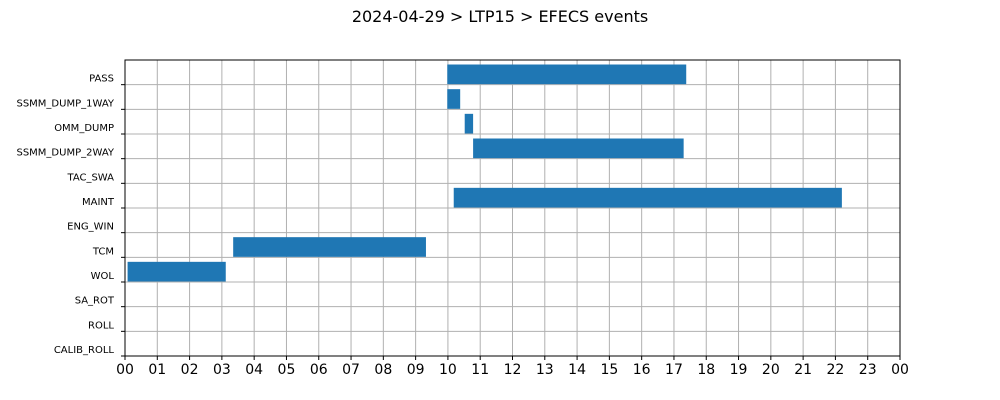  Describe the element at coordinates (647, 197) in the screenshot. I see `event-bar-maint` at that location.